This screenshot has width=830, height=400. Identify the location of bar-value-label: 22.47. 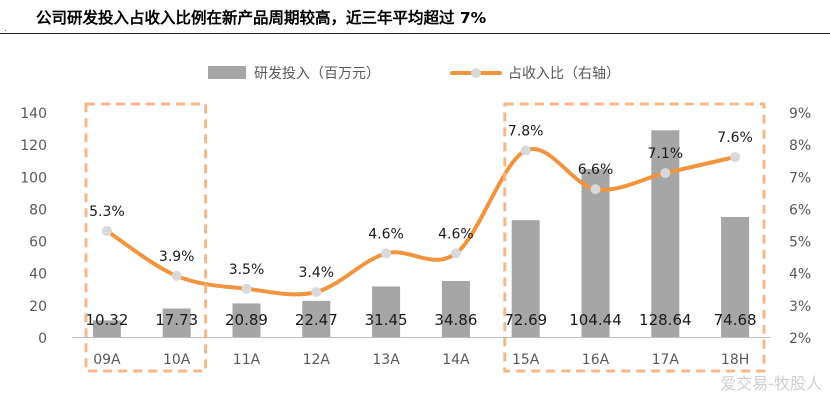
(316, 320).